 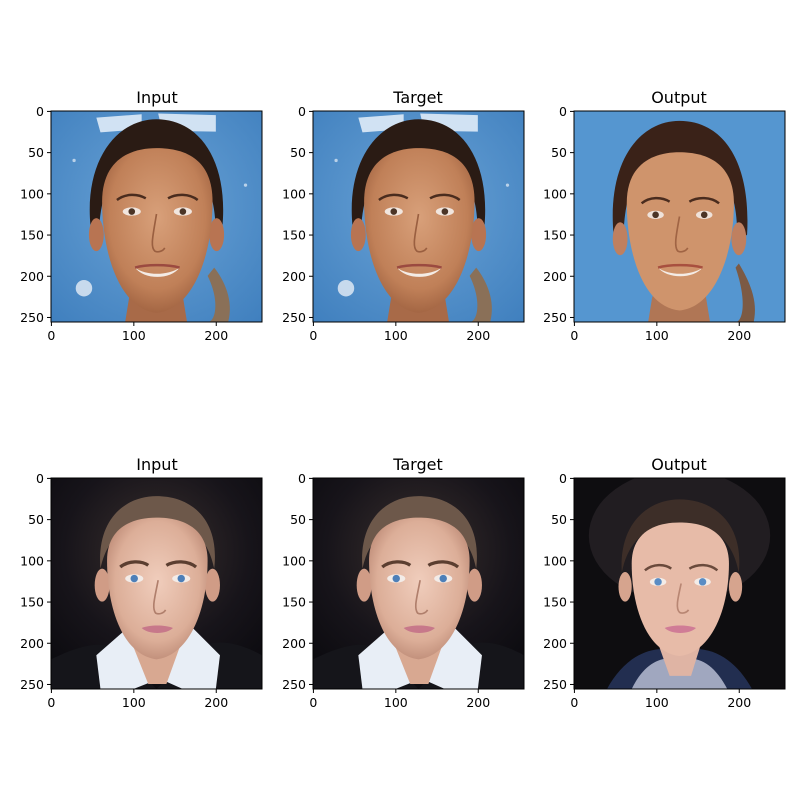 I want to click on panel-target-2: Target 0 100 200 0 50 100 150 200 250, so click(x=403, y=582).